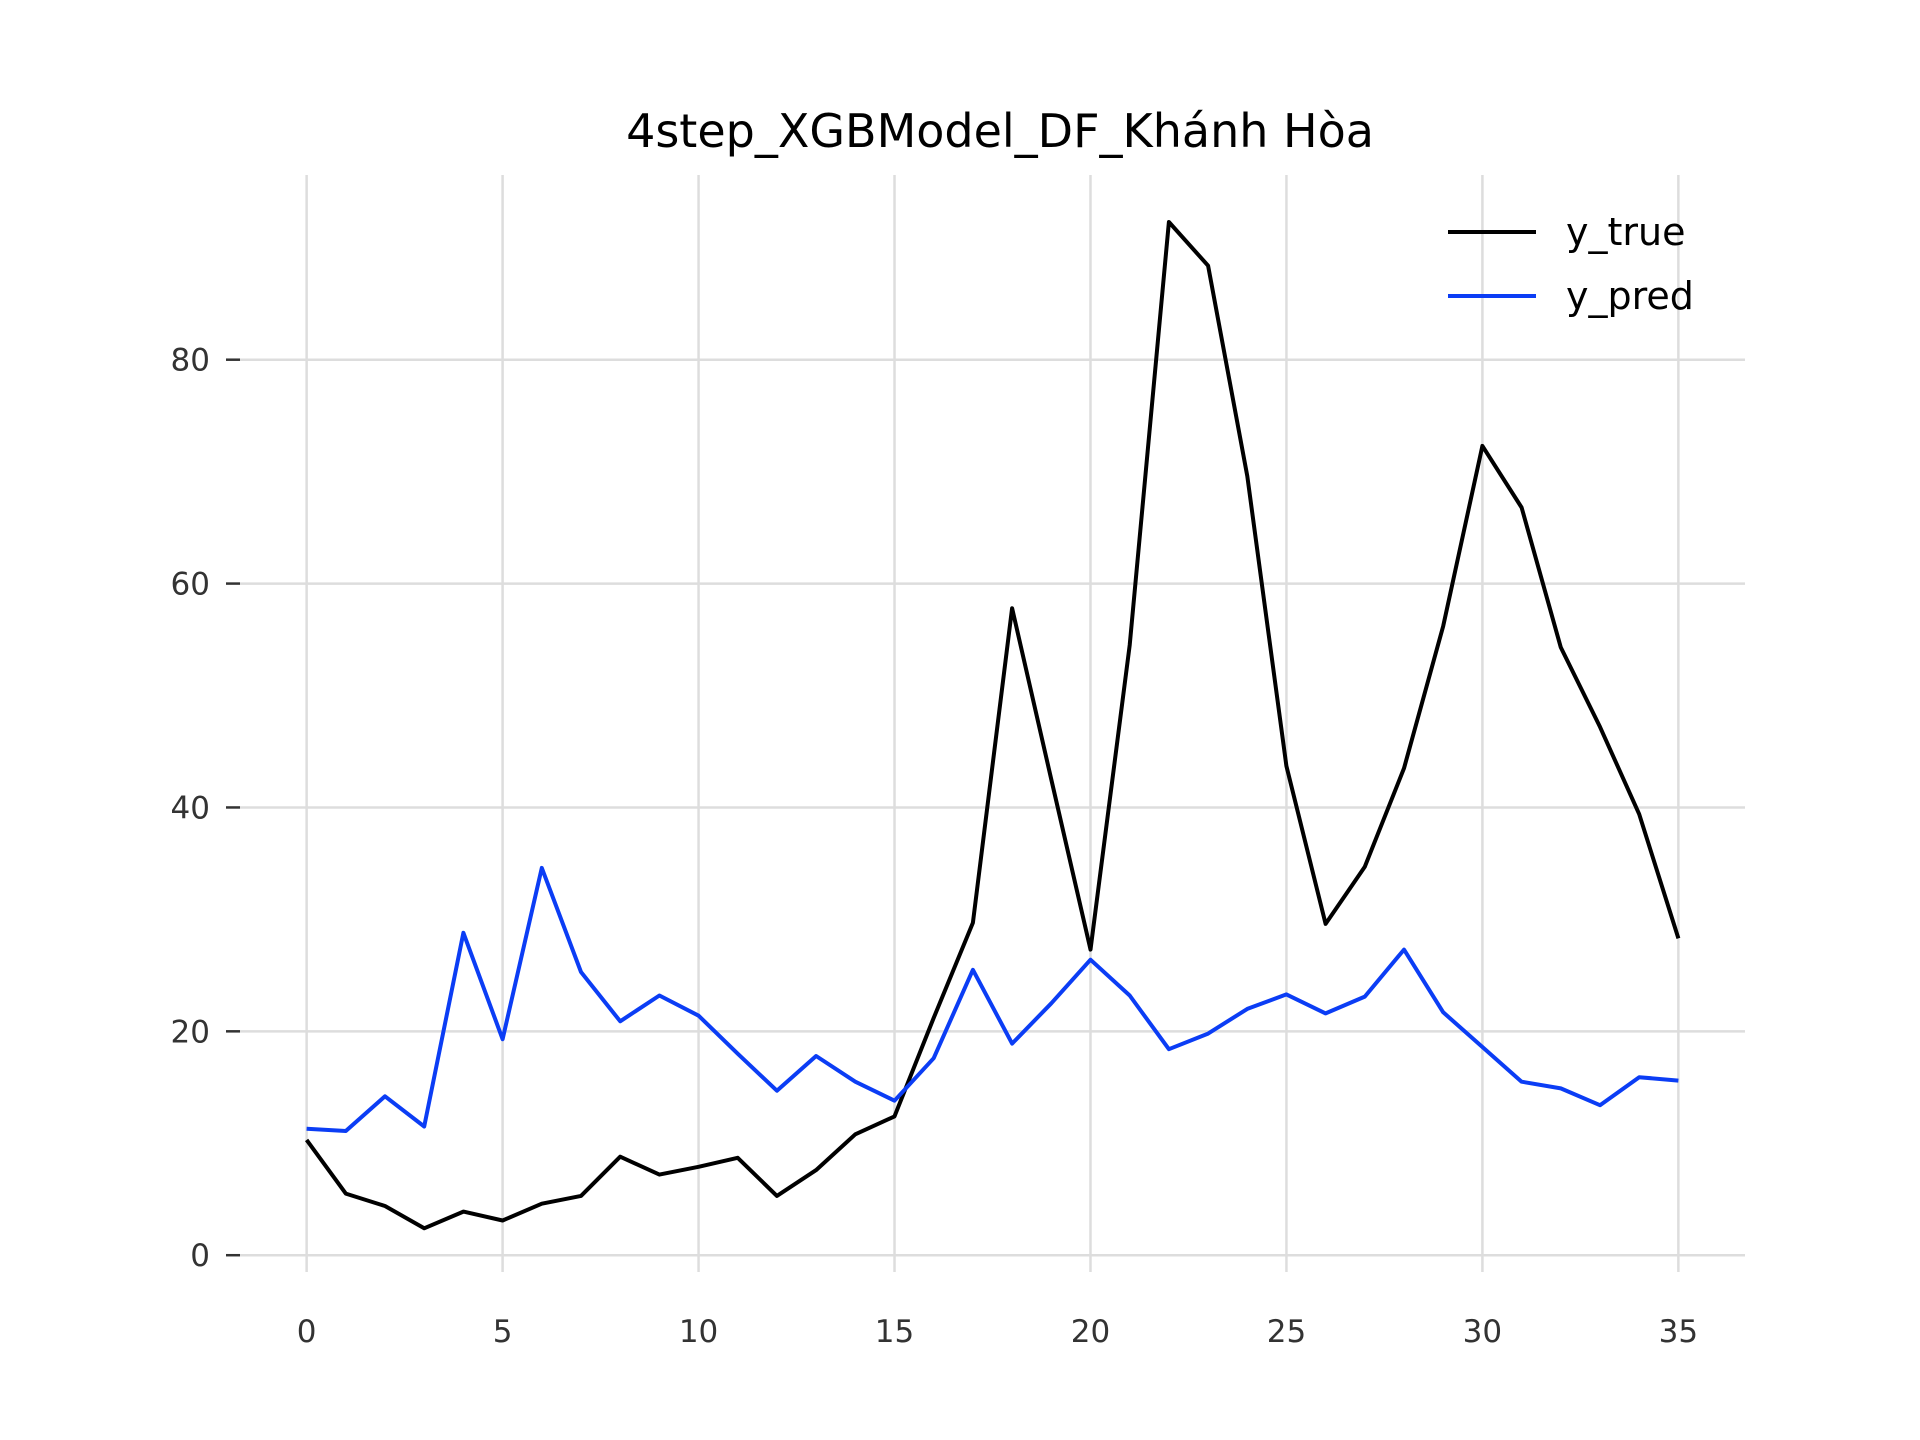 This screenshot has width=1920, height=1440. What do you see at coordinates (698, 1332) in the screenshot?
I see `x-tick-label: 10` at bounding box center [698, 1332].